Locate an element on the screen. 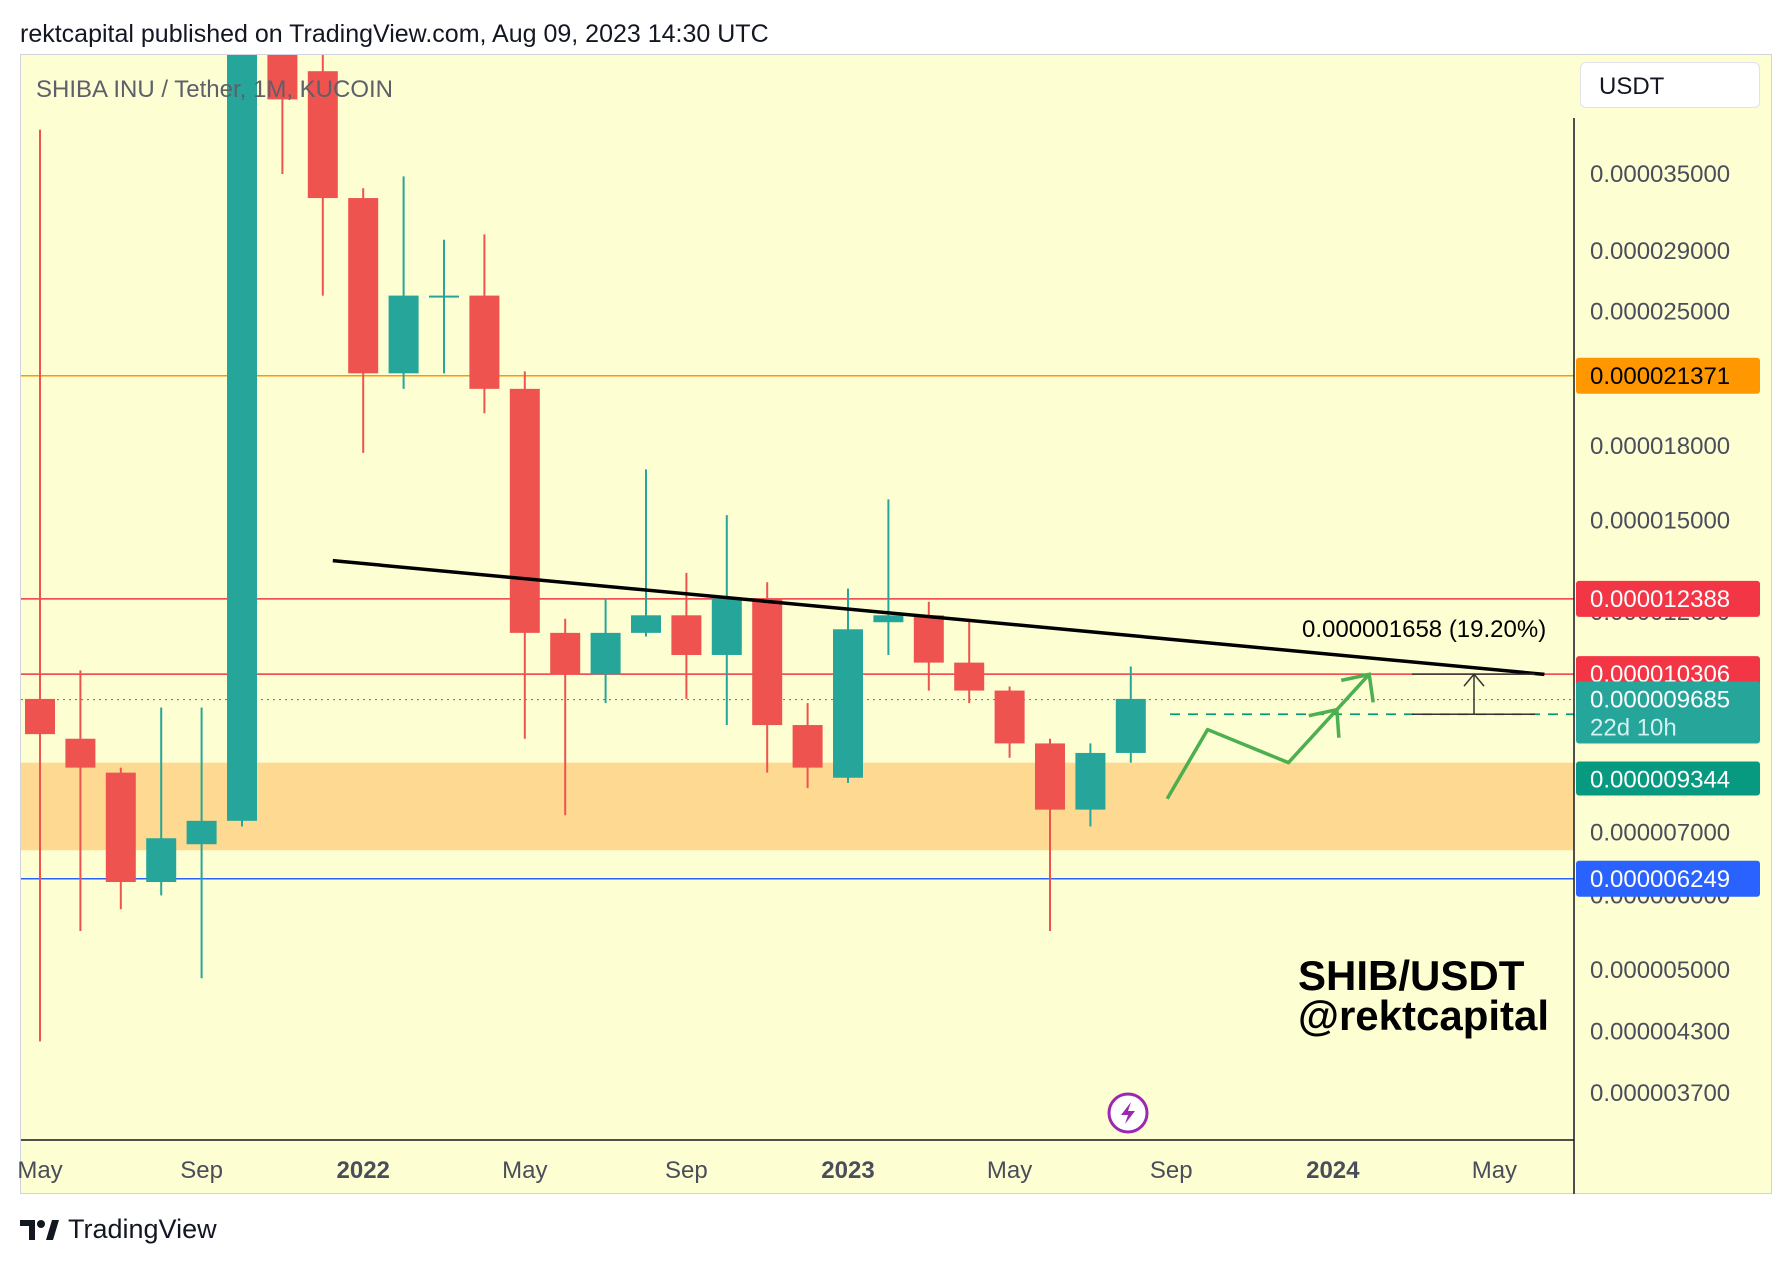  trendline is located at coordinates (938, 617).